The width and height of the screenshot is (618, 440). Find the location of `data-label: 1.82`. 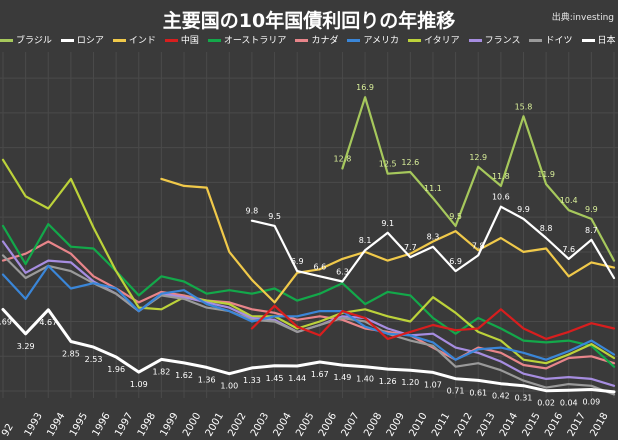

data-label: 1.82 is located at coordinates (162, 371).